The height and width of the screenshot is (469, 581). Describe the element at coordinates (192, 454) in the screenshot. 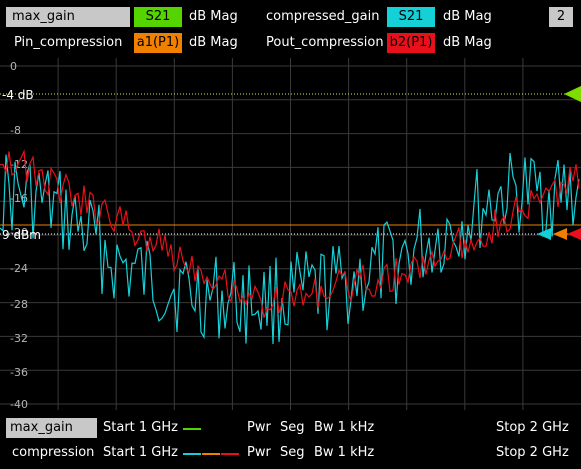

I see `trace-swatch-cyan` at that location.